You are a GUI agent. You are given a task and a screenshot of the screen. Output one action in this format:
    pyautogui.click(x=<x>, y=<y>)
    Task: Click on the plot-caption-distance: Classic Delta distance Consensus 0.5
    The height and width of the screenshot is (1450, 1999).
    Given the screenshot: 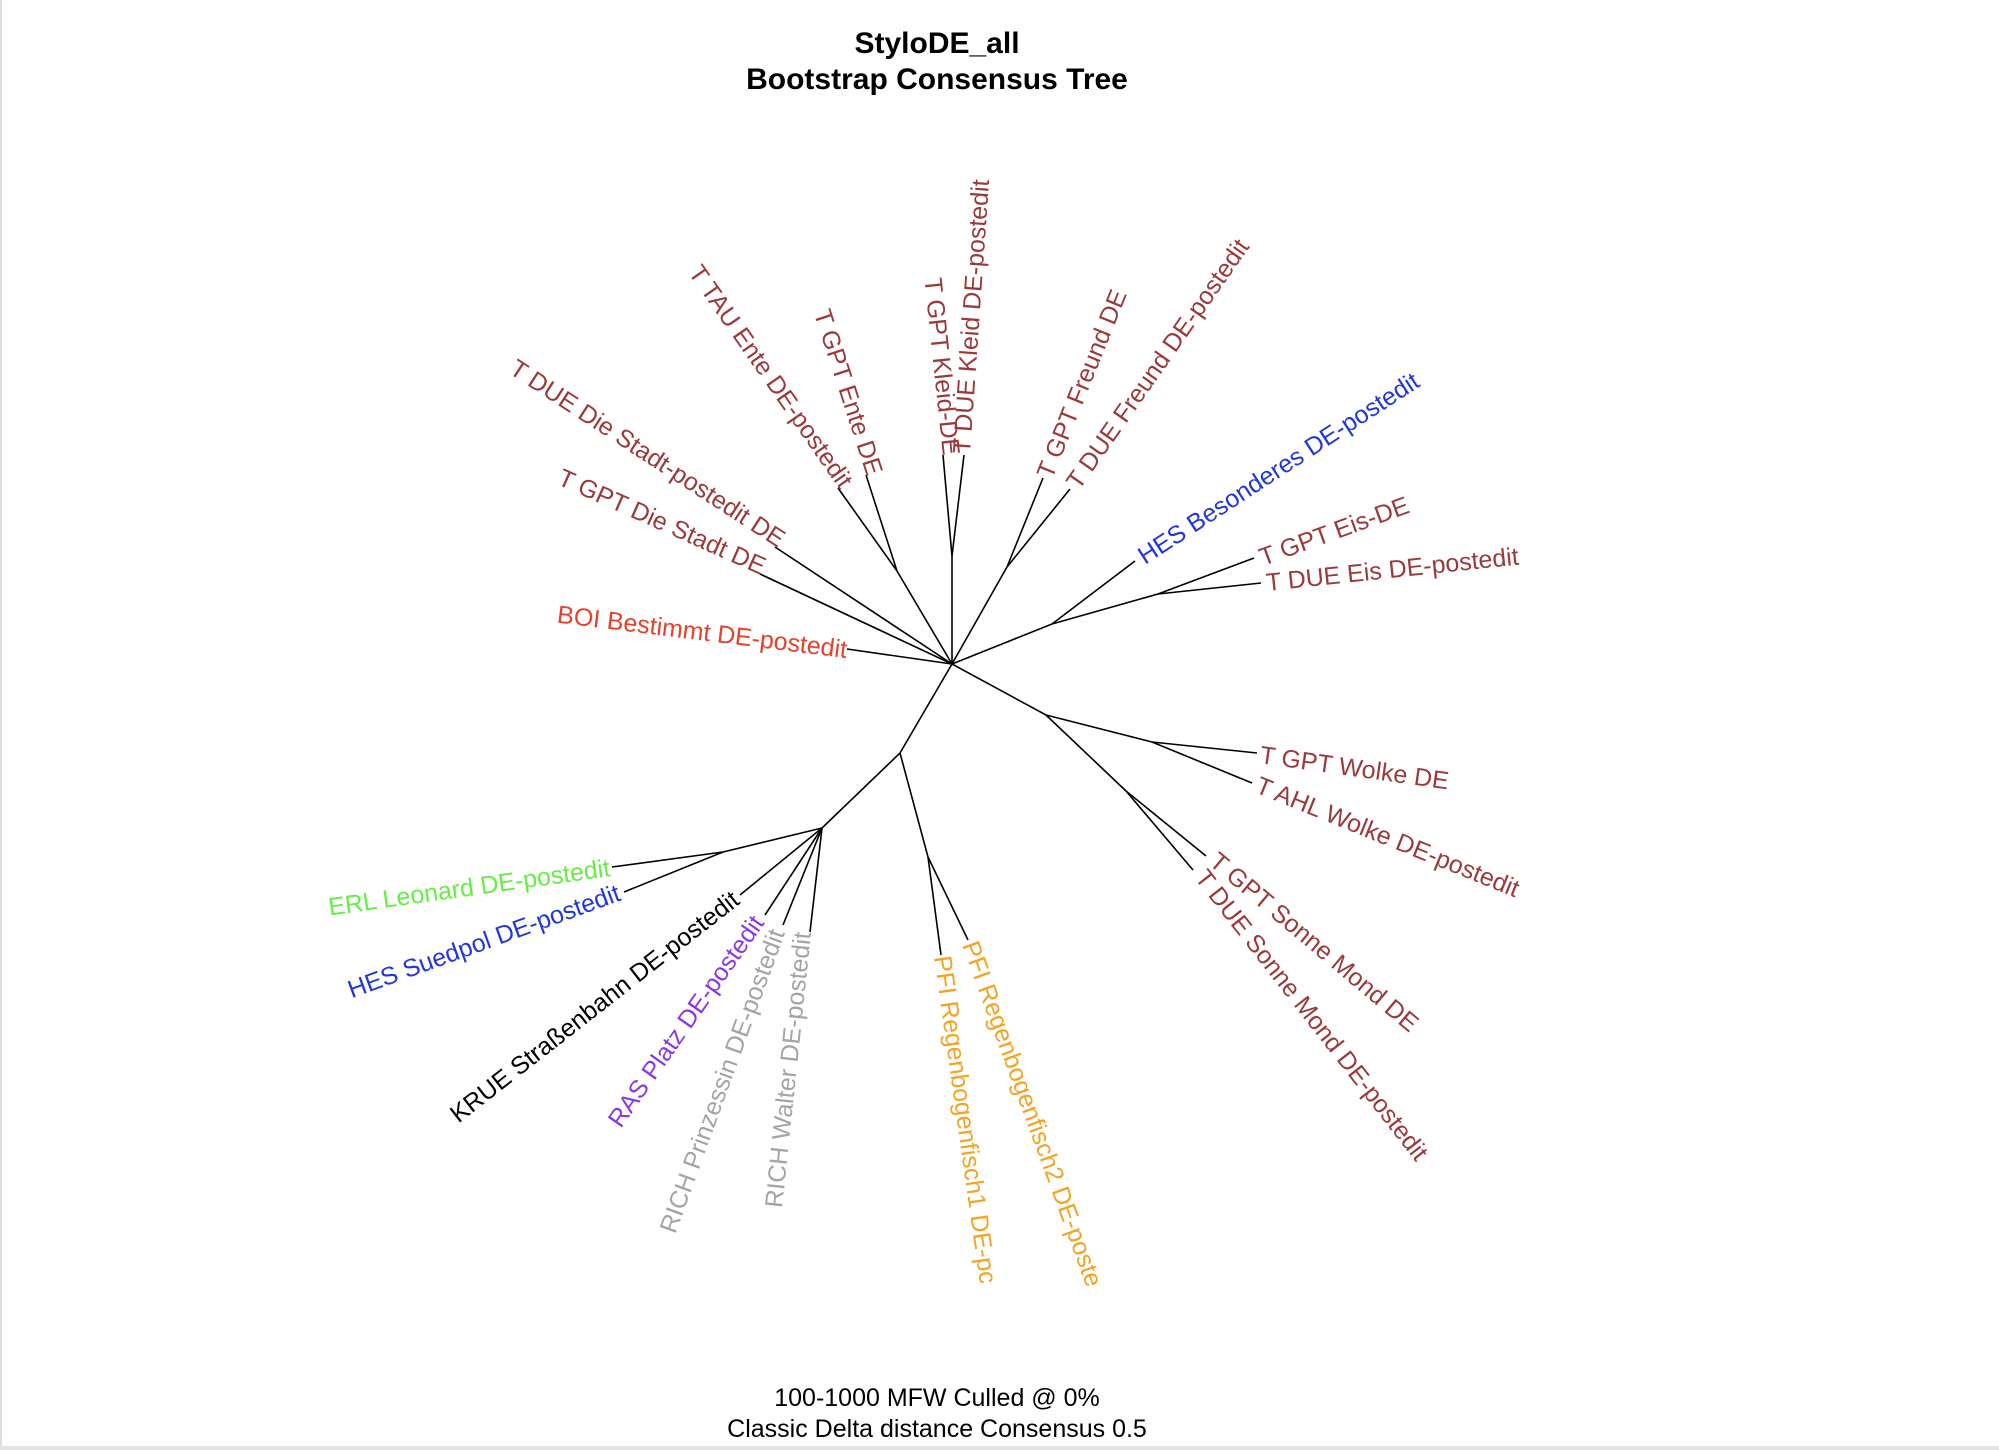 What is the action you would take?
    pyautogui.click(x=937, y=1429)
    